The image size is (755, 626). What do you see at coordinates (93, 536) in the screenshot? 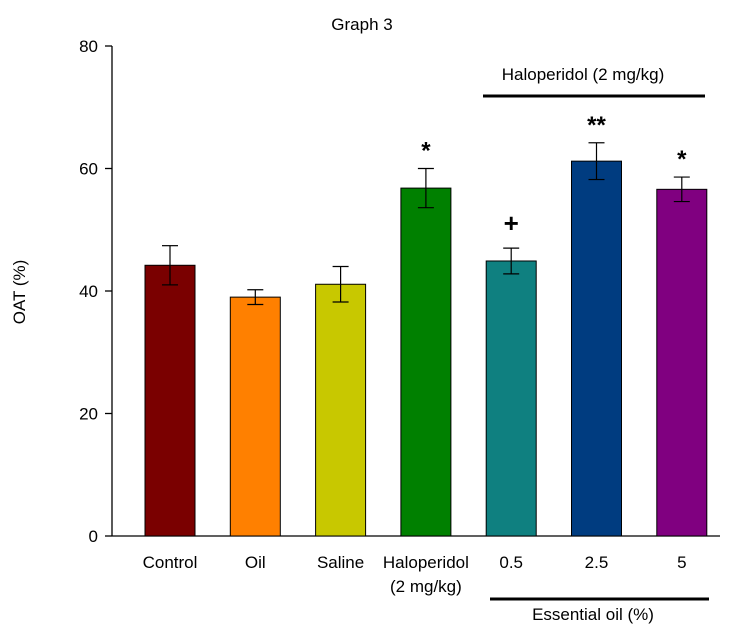
I see `y-tick-label: 0` at bounding box center [93, 536].